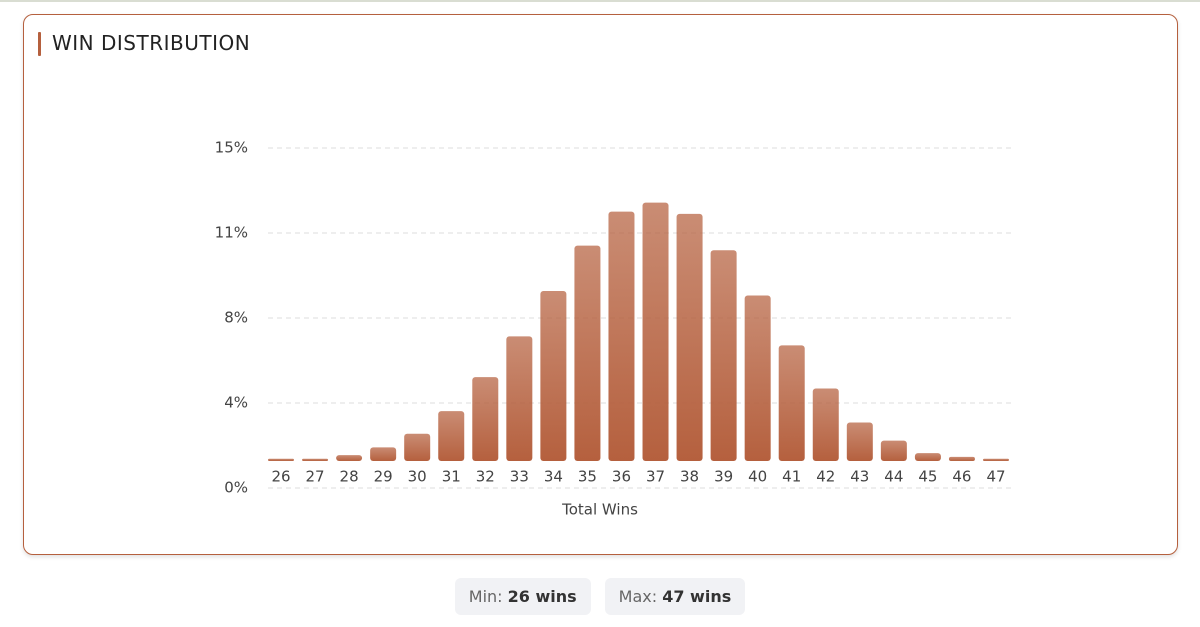  I want to click on x-tick-label: 42, so click(825, 477).